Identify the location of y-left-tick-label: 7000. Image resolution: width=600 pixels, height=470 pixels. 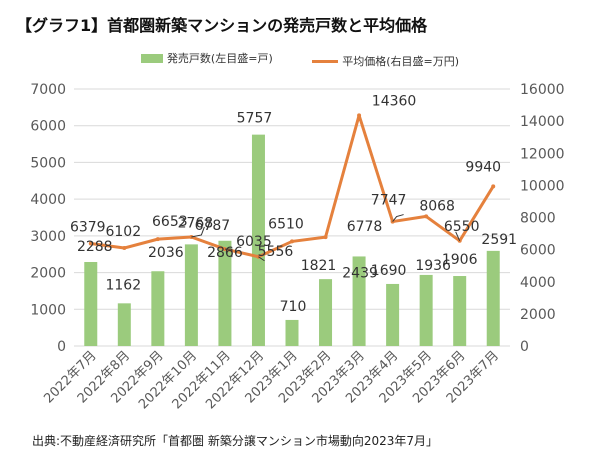
(48, 90).